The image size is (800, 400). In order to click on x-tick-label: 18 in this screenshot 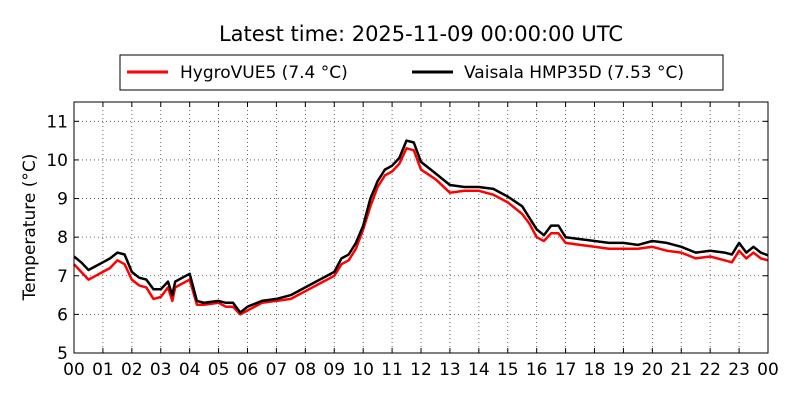, I will do `click(595, 370)`.